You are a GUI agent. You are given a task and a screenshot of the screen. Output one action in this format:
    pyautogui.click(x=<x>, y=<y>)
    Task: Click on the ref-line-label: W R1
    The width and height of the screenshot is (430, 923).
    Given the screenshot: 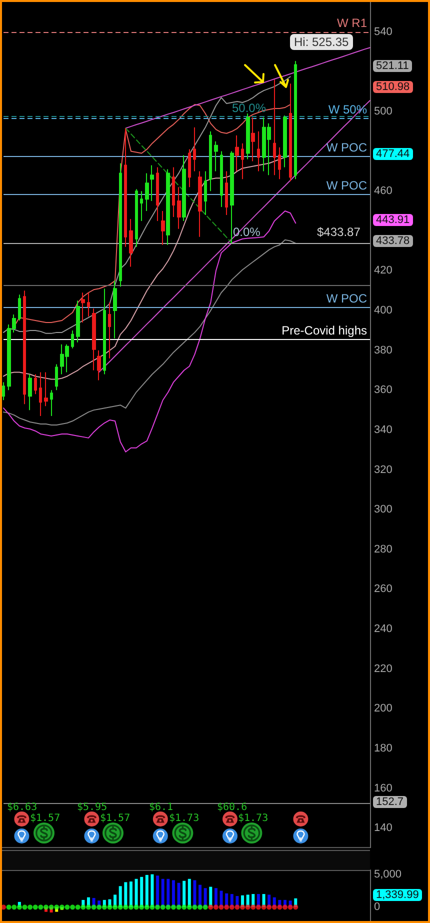 What is the action you would take?
    pyautogui.click(x=352, y=23)
    